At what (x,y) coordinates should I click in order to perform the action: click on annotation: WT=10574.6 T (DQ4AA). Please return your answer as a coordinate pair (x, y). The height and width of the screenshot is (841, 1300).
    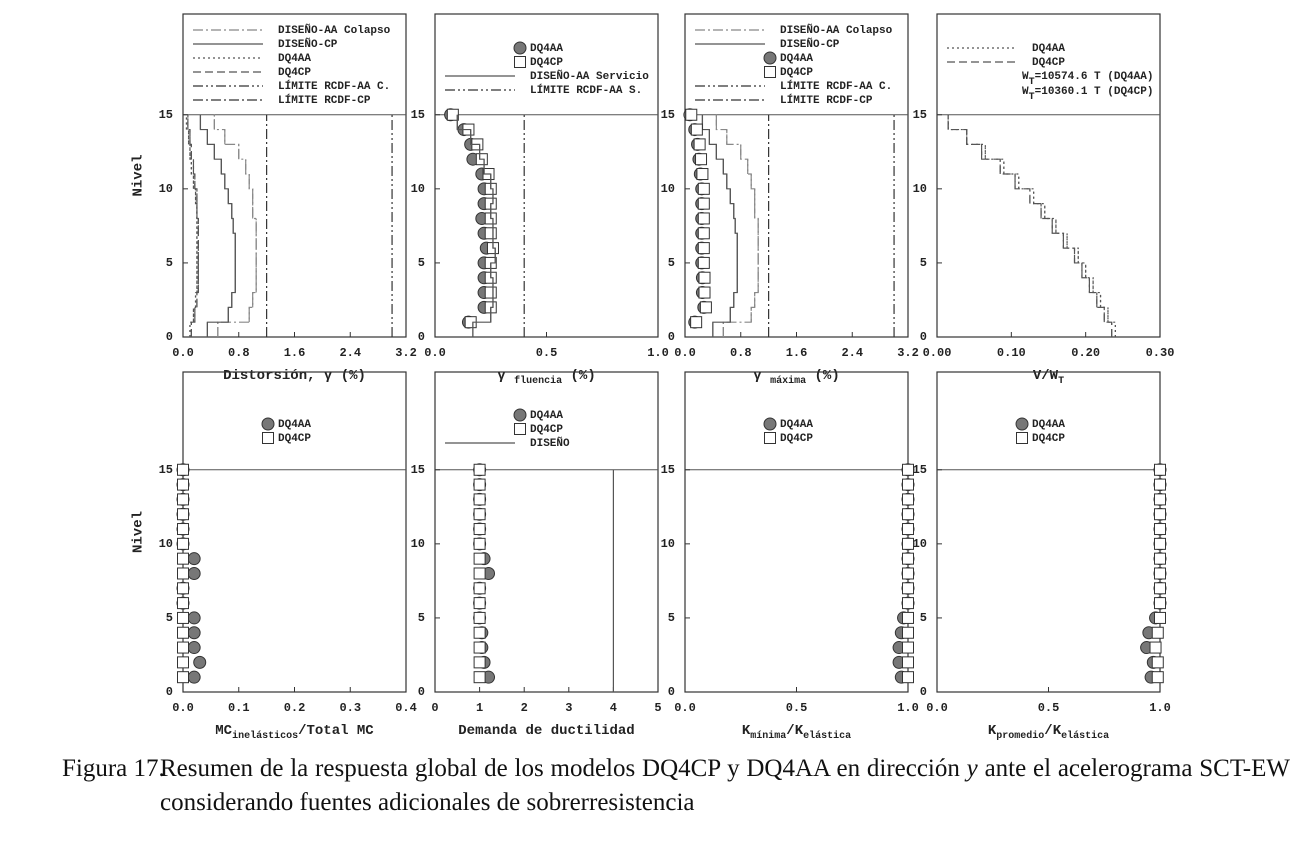
    Looking at the image, I should click on (1087, 79).